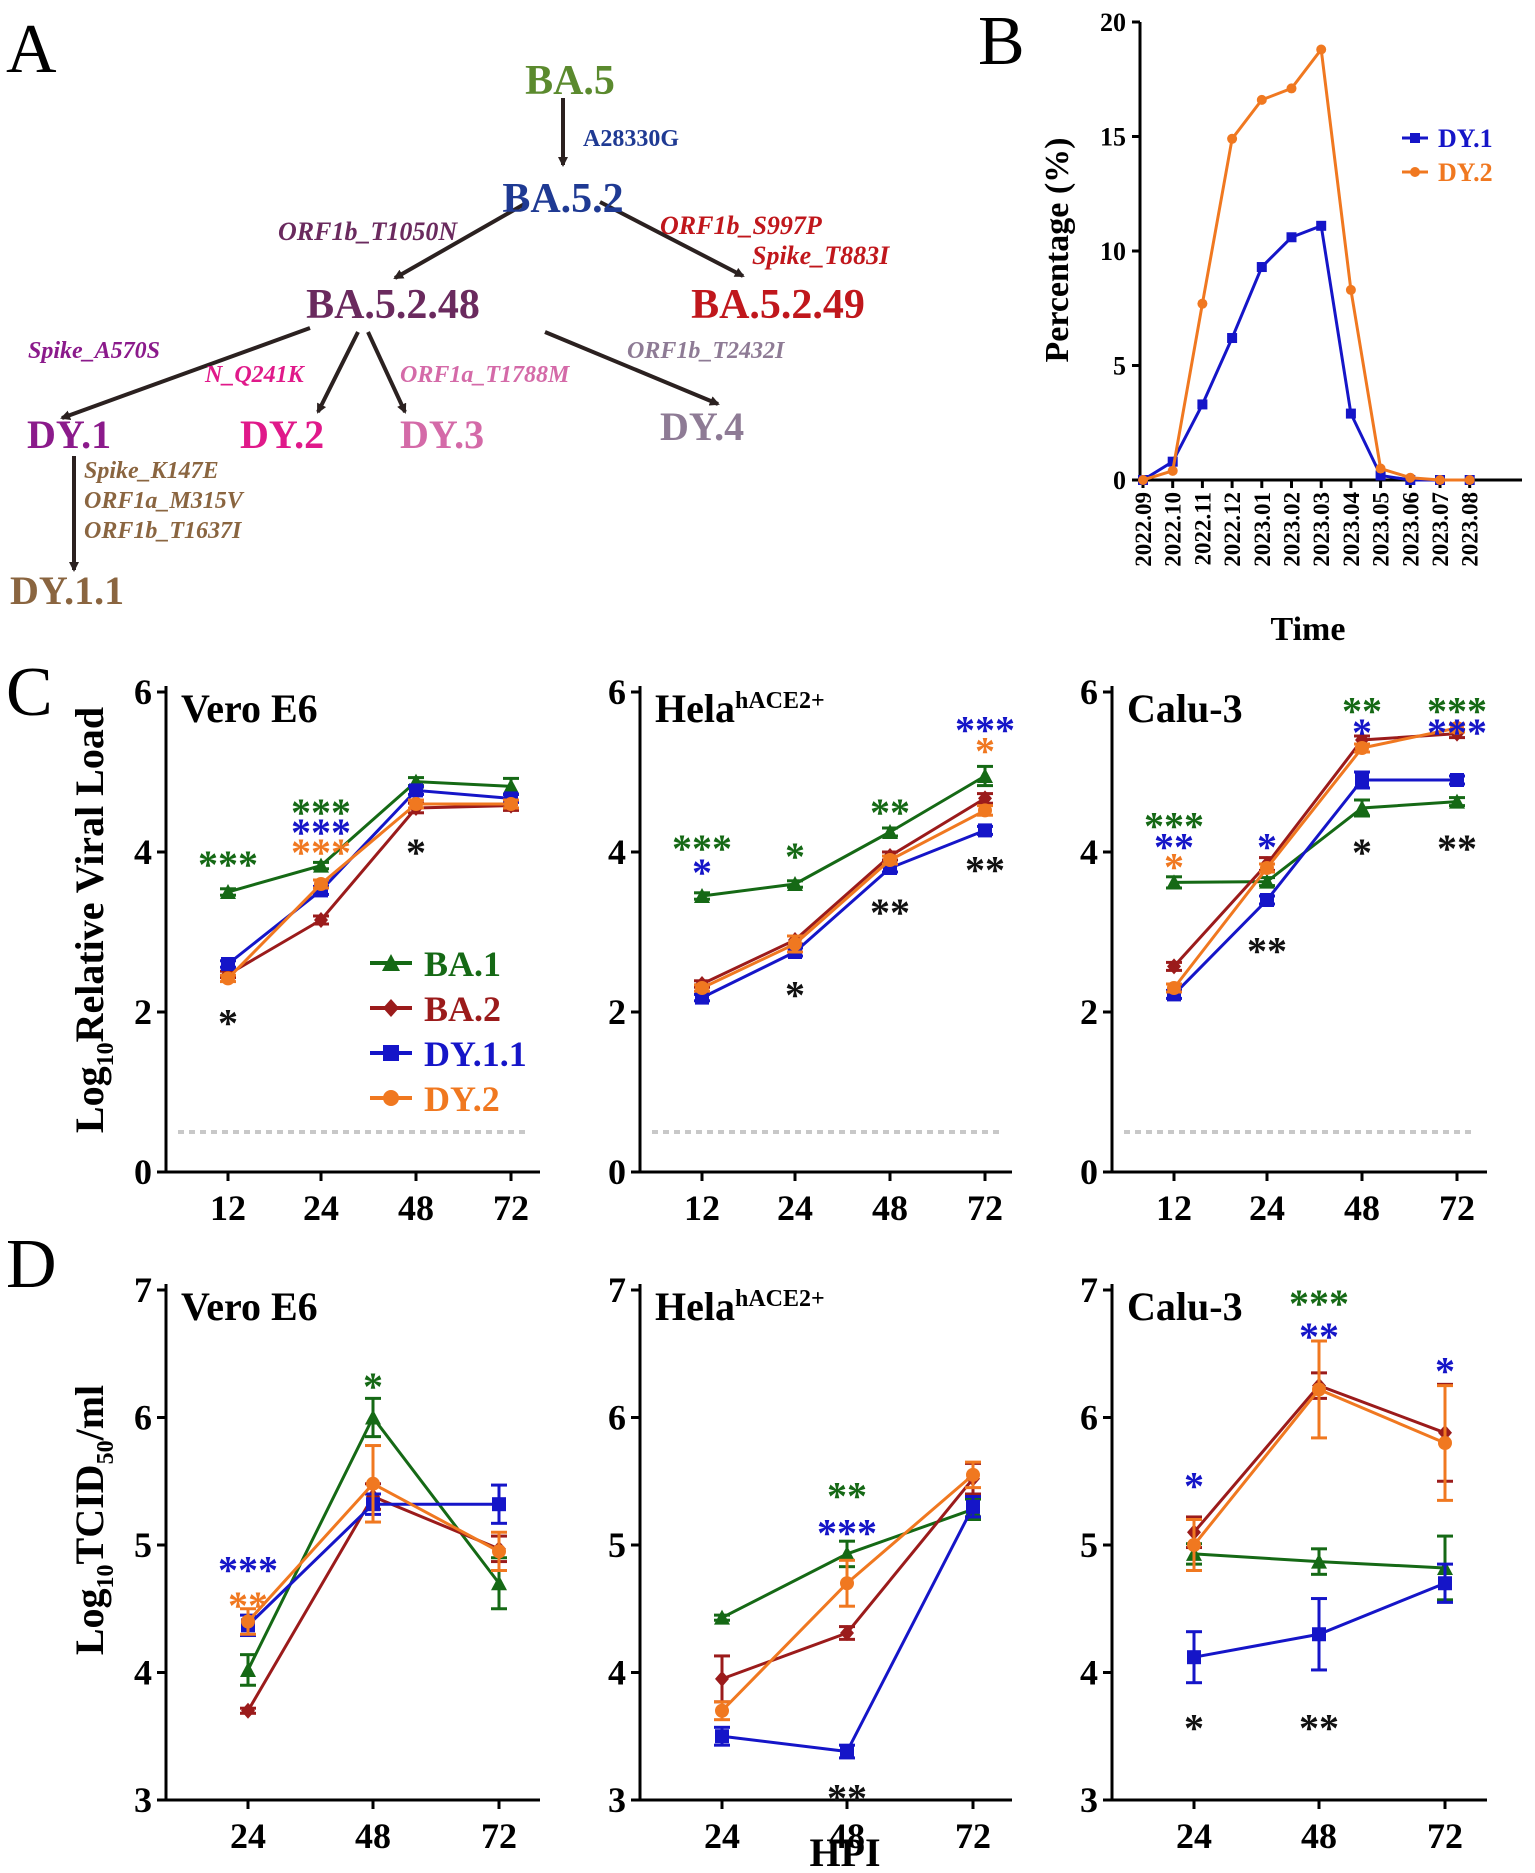  What do you see at coordinates (163, 531) in the screenshot?
I see `mutation-orf1b-t1637i: ORF1b_T1637I` at bounding box center [163, 531].